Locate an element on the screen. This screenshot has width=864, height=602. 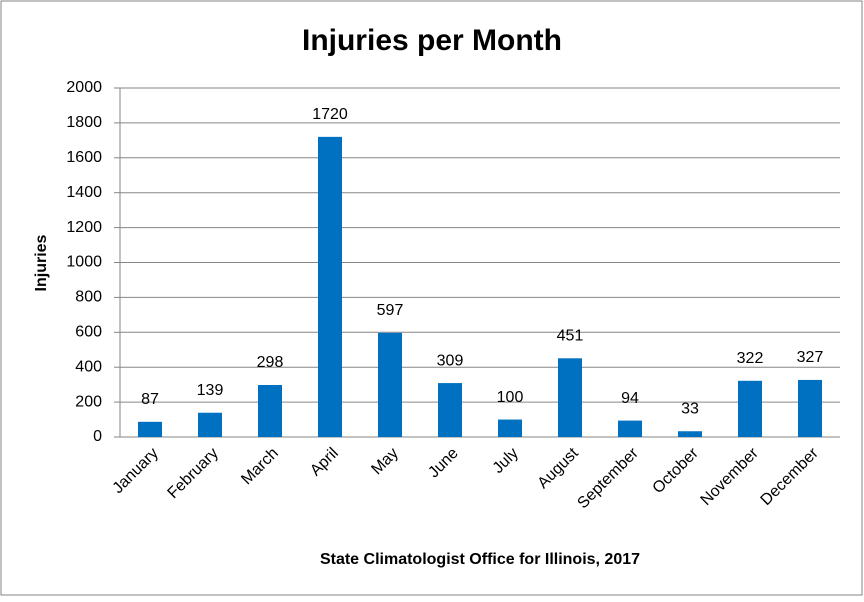
y-tick-label: 1200 is located at coordinates (84, 227).